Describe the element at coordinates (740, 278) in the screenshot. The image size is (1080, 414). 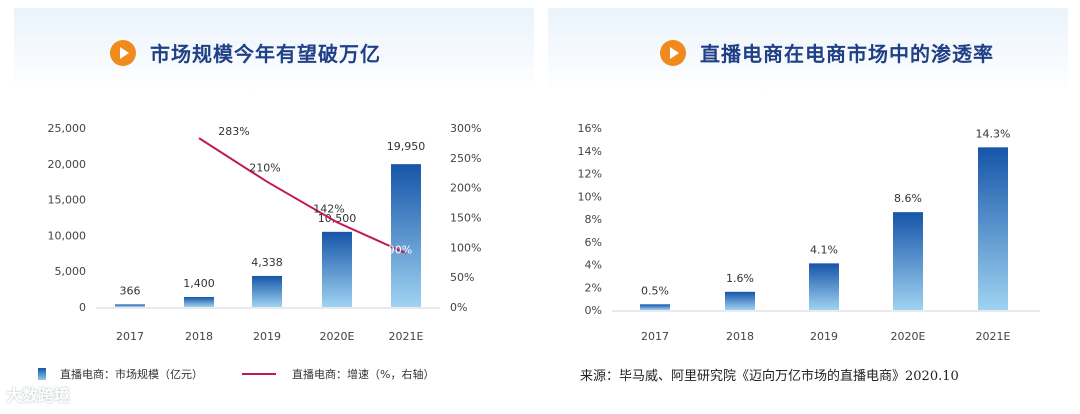
I see `bar-value-label: 1.6%` at that location.